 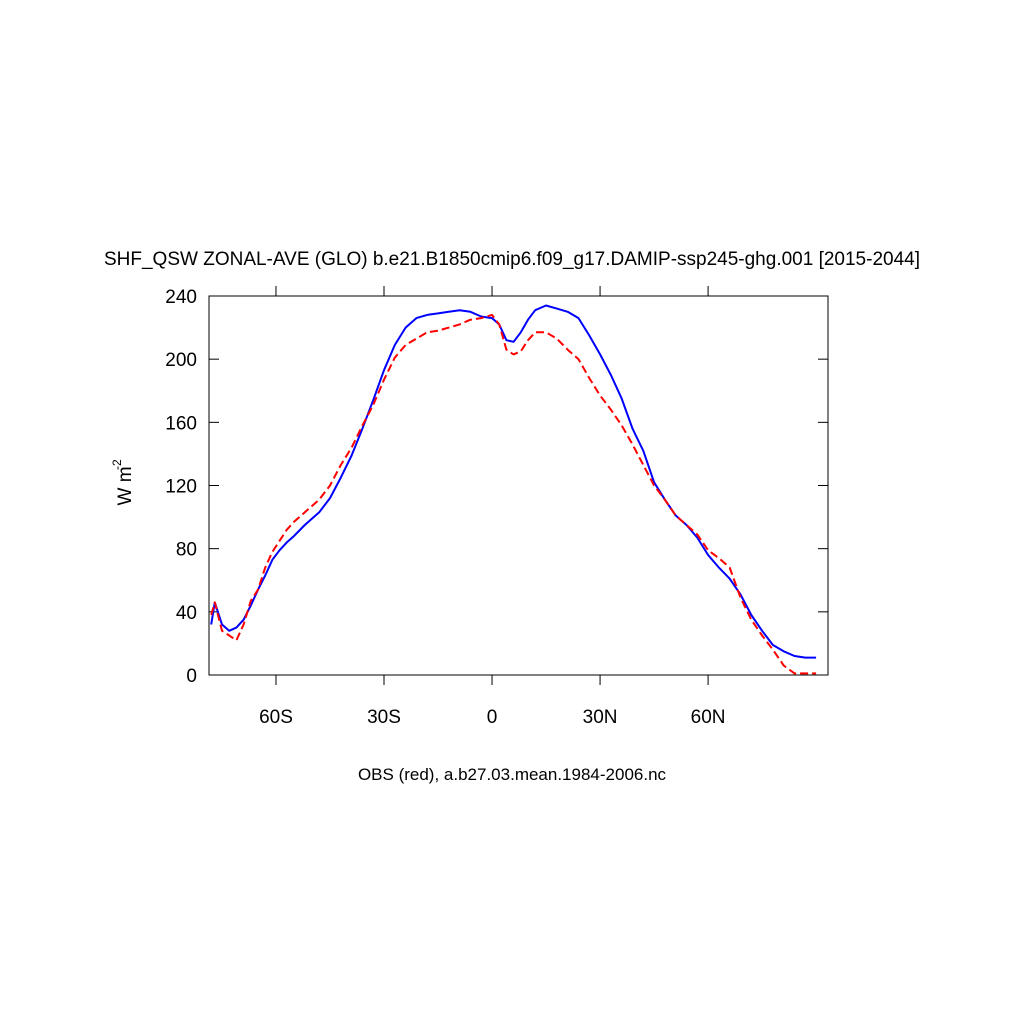 What do you see at coordinates (117, 464) in the screenshot?
I see `y-label-superscript: -2` at bounding box center [117, 464].